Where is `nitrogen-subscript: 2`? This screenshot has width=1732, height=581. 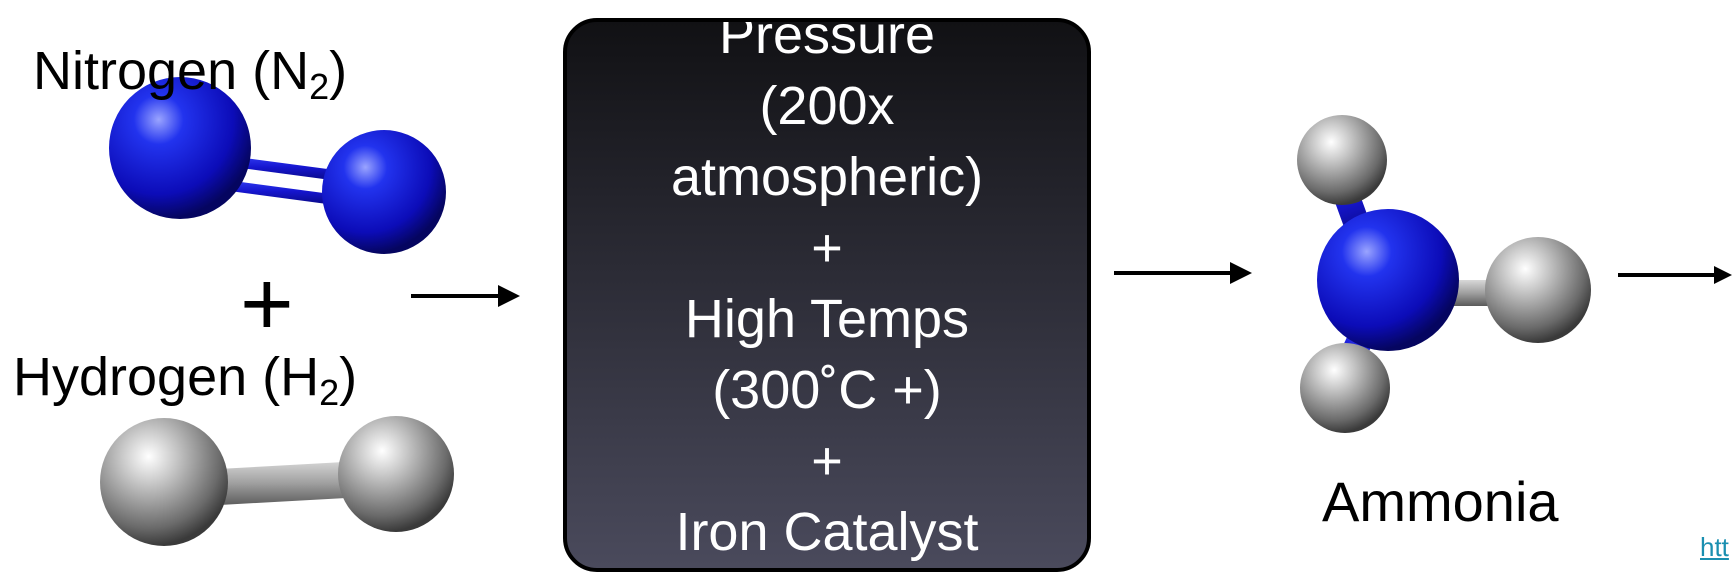
nitrogen-subscript: 2 is located at coordinates (319, 86).